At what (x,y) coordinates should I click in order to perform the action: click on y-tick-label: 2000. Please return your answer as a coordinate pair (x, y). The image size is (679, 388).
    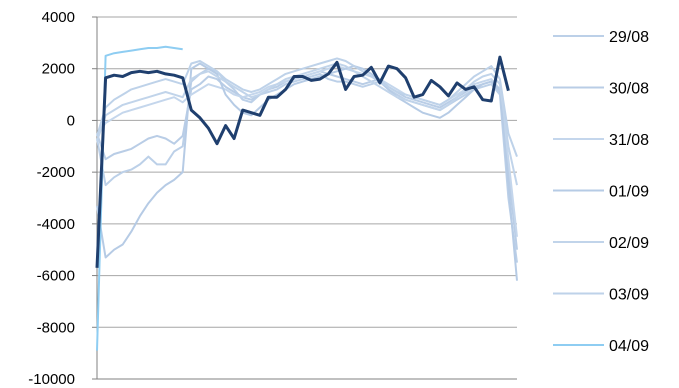
    Looking at the image, I should click on (58, 69).